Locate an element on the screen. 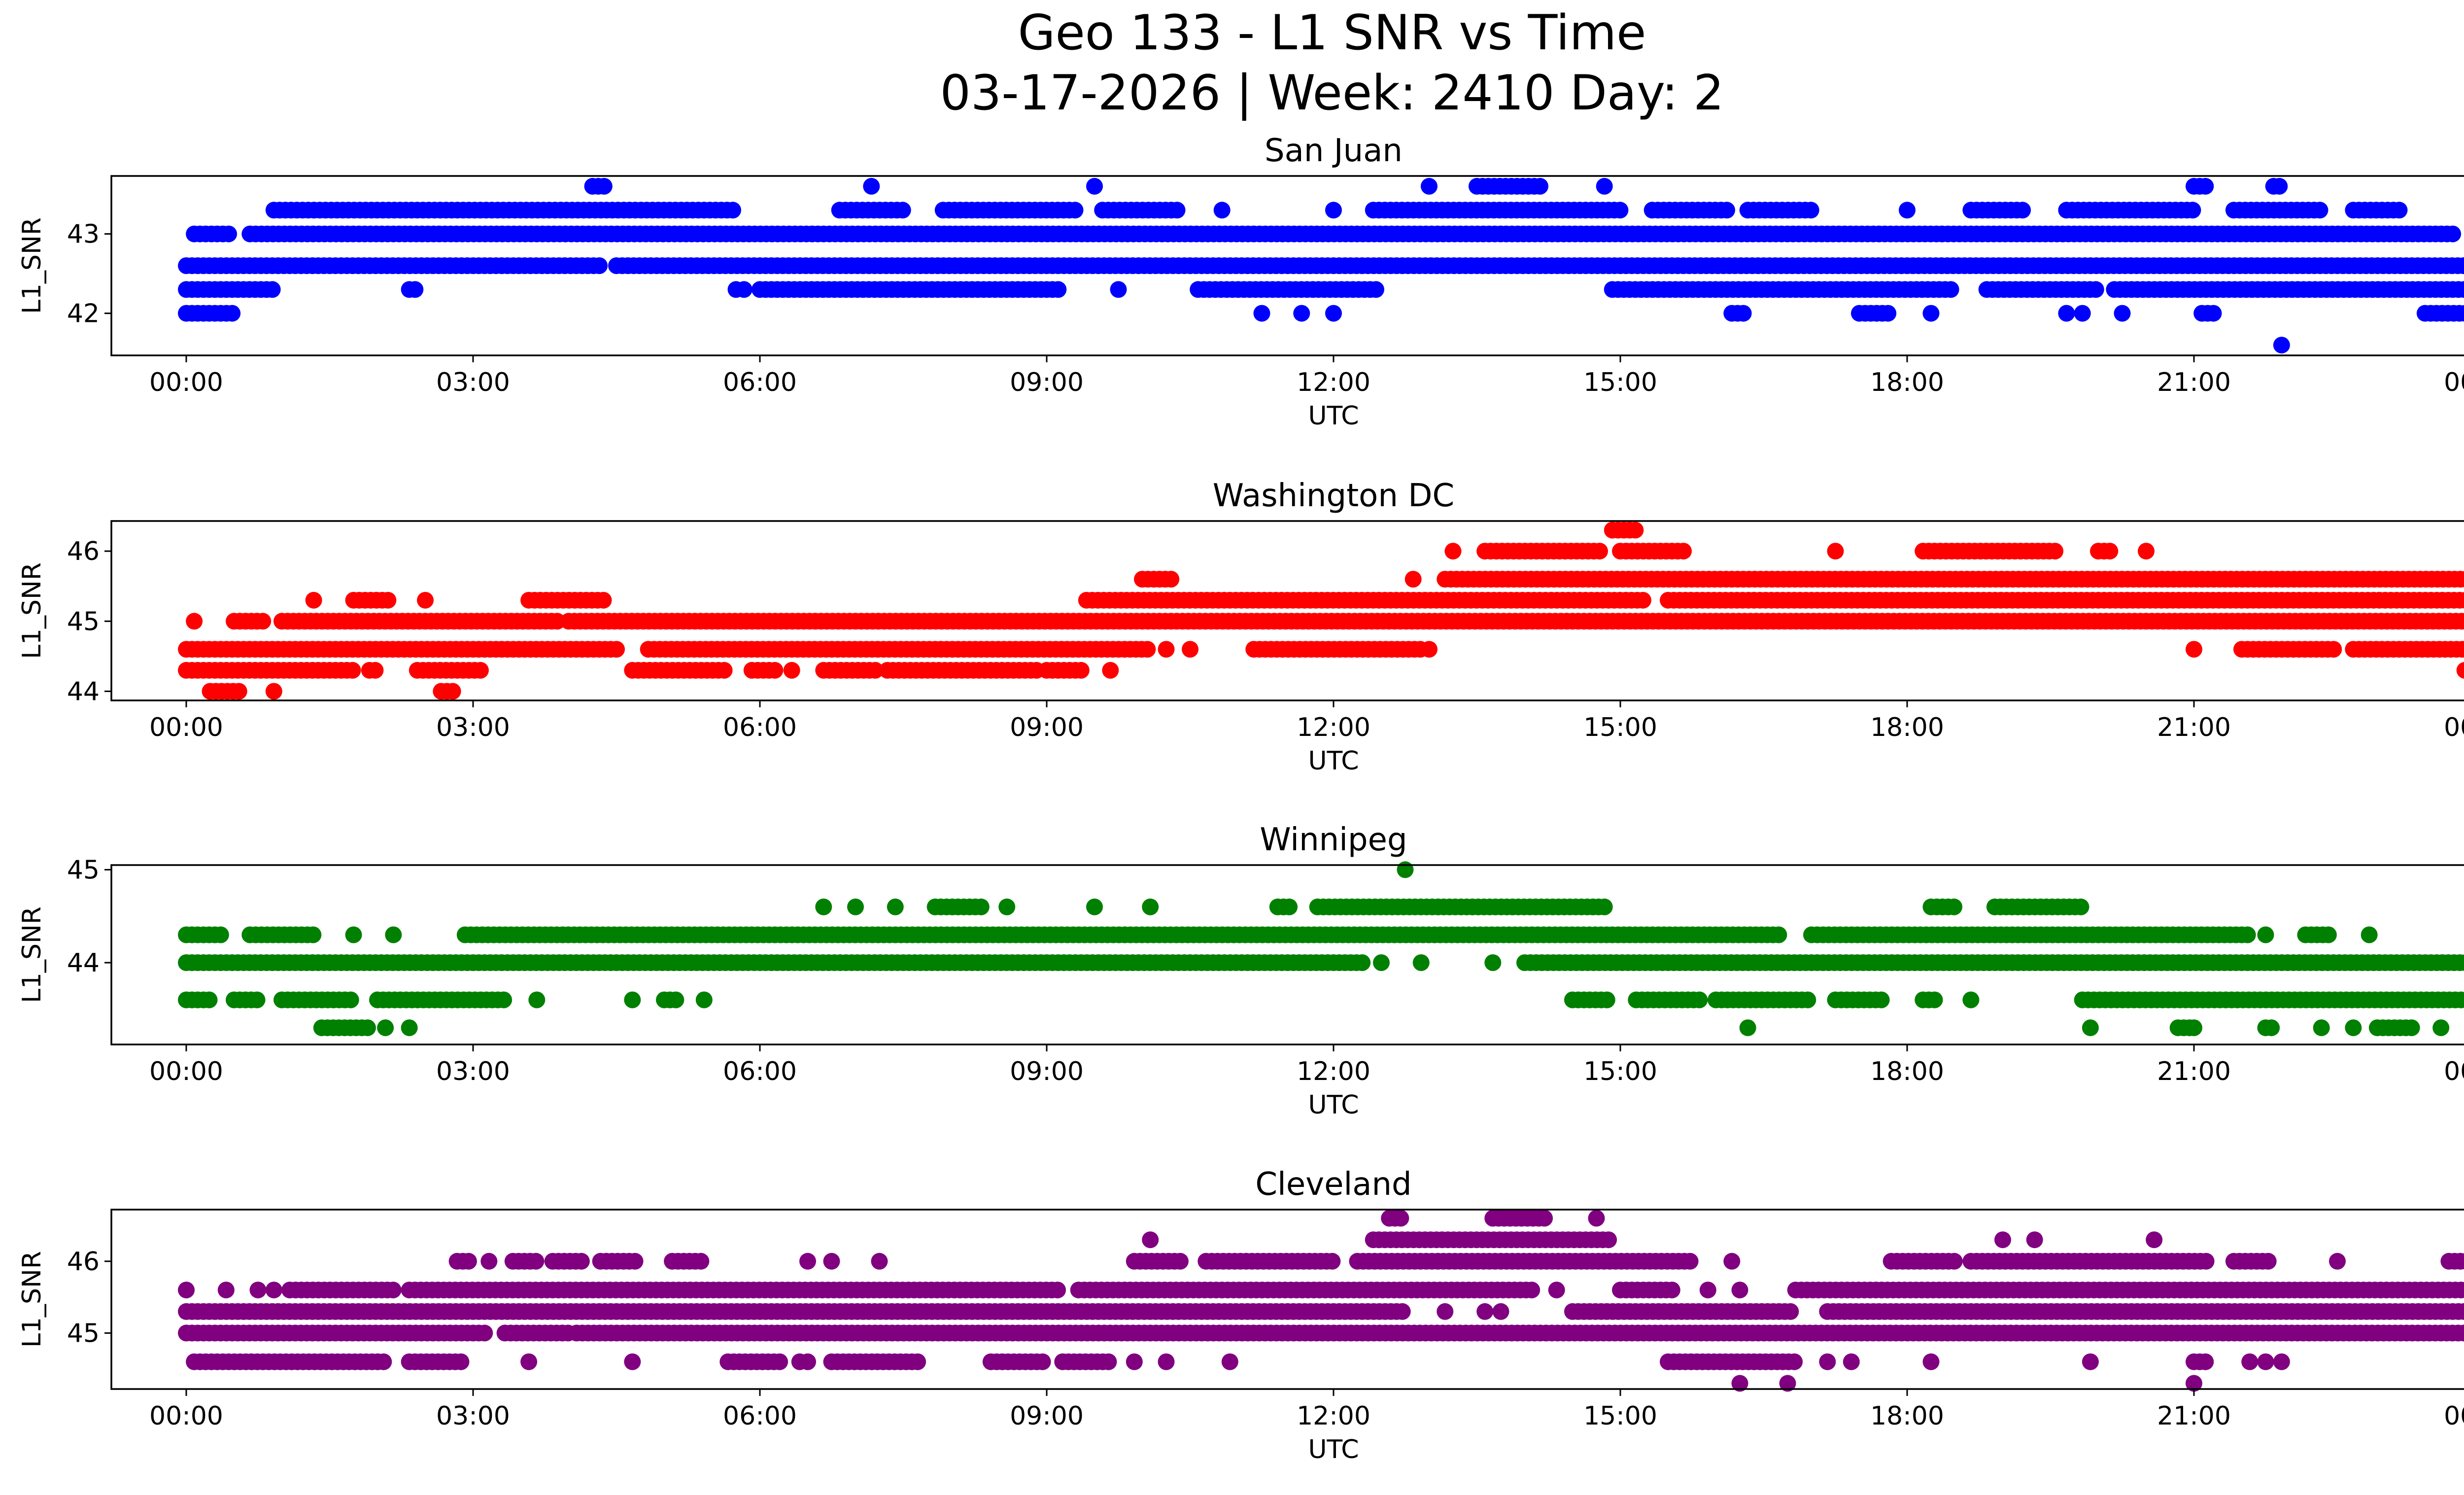  subplot-title: Washington DC is located at coordinates (1333, 496).